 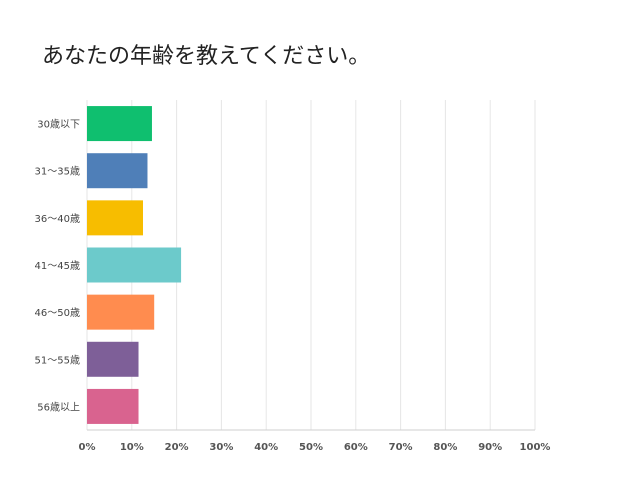 I want to click on category-label: 30歳以下, so click(x=58, y=125).